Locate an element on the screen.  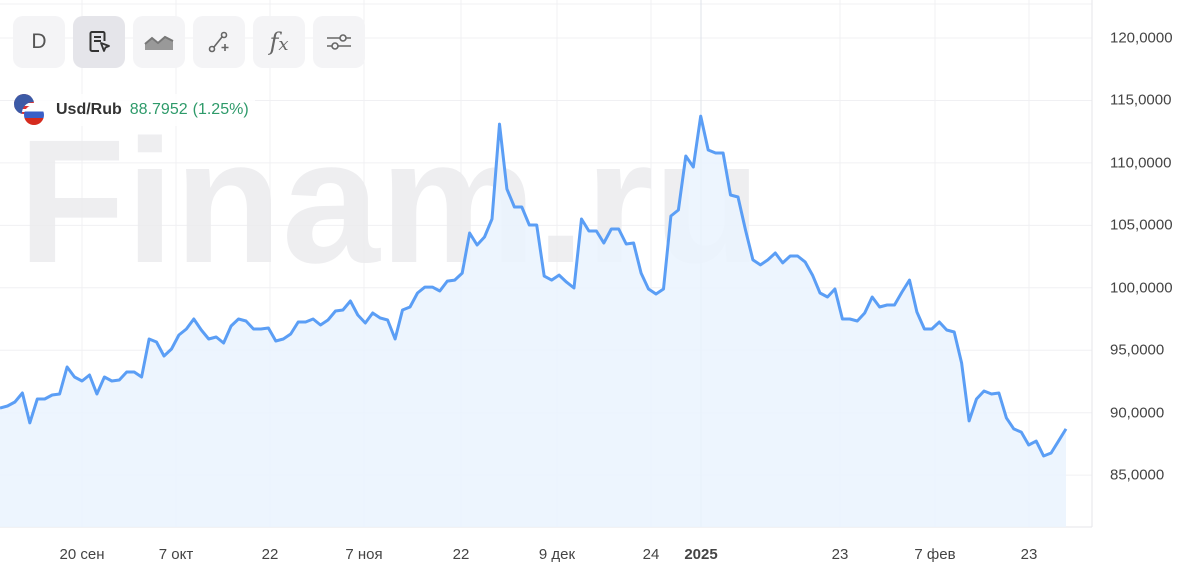
x-tick-label: 7 окт is located at coordinates (176, 554).